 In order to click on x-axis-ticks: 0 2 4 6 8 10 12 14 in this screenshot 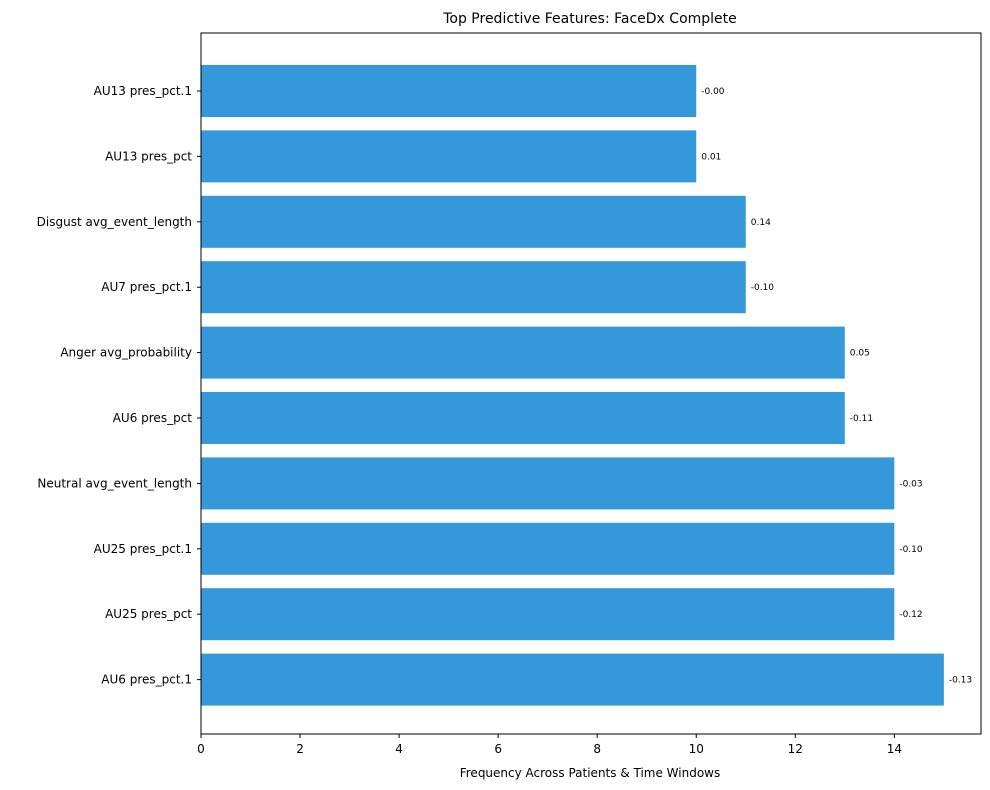, I will do `click(549, 745)`.